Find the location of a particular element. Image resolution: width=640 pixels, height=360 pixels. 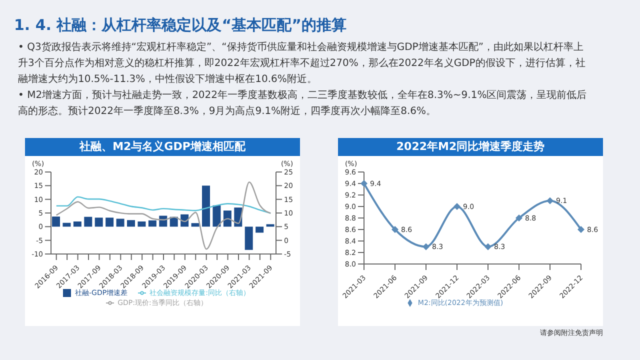

text: • M2增速方面，预计与社融走势一致，2022年一季度基数极高，二三季度基数较低，全年在8.3%~9.1%区间震荡，呈现前低后高的形态。预计2022年一季度降至8.3%，9月为高点9.1%附近，四季度再次小幅降至8.6%。 is located at coordinates (303, 103).